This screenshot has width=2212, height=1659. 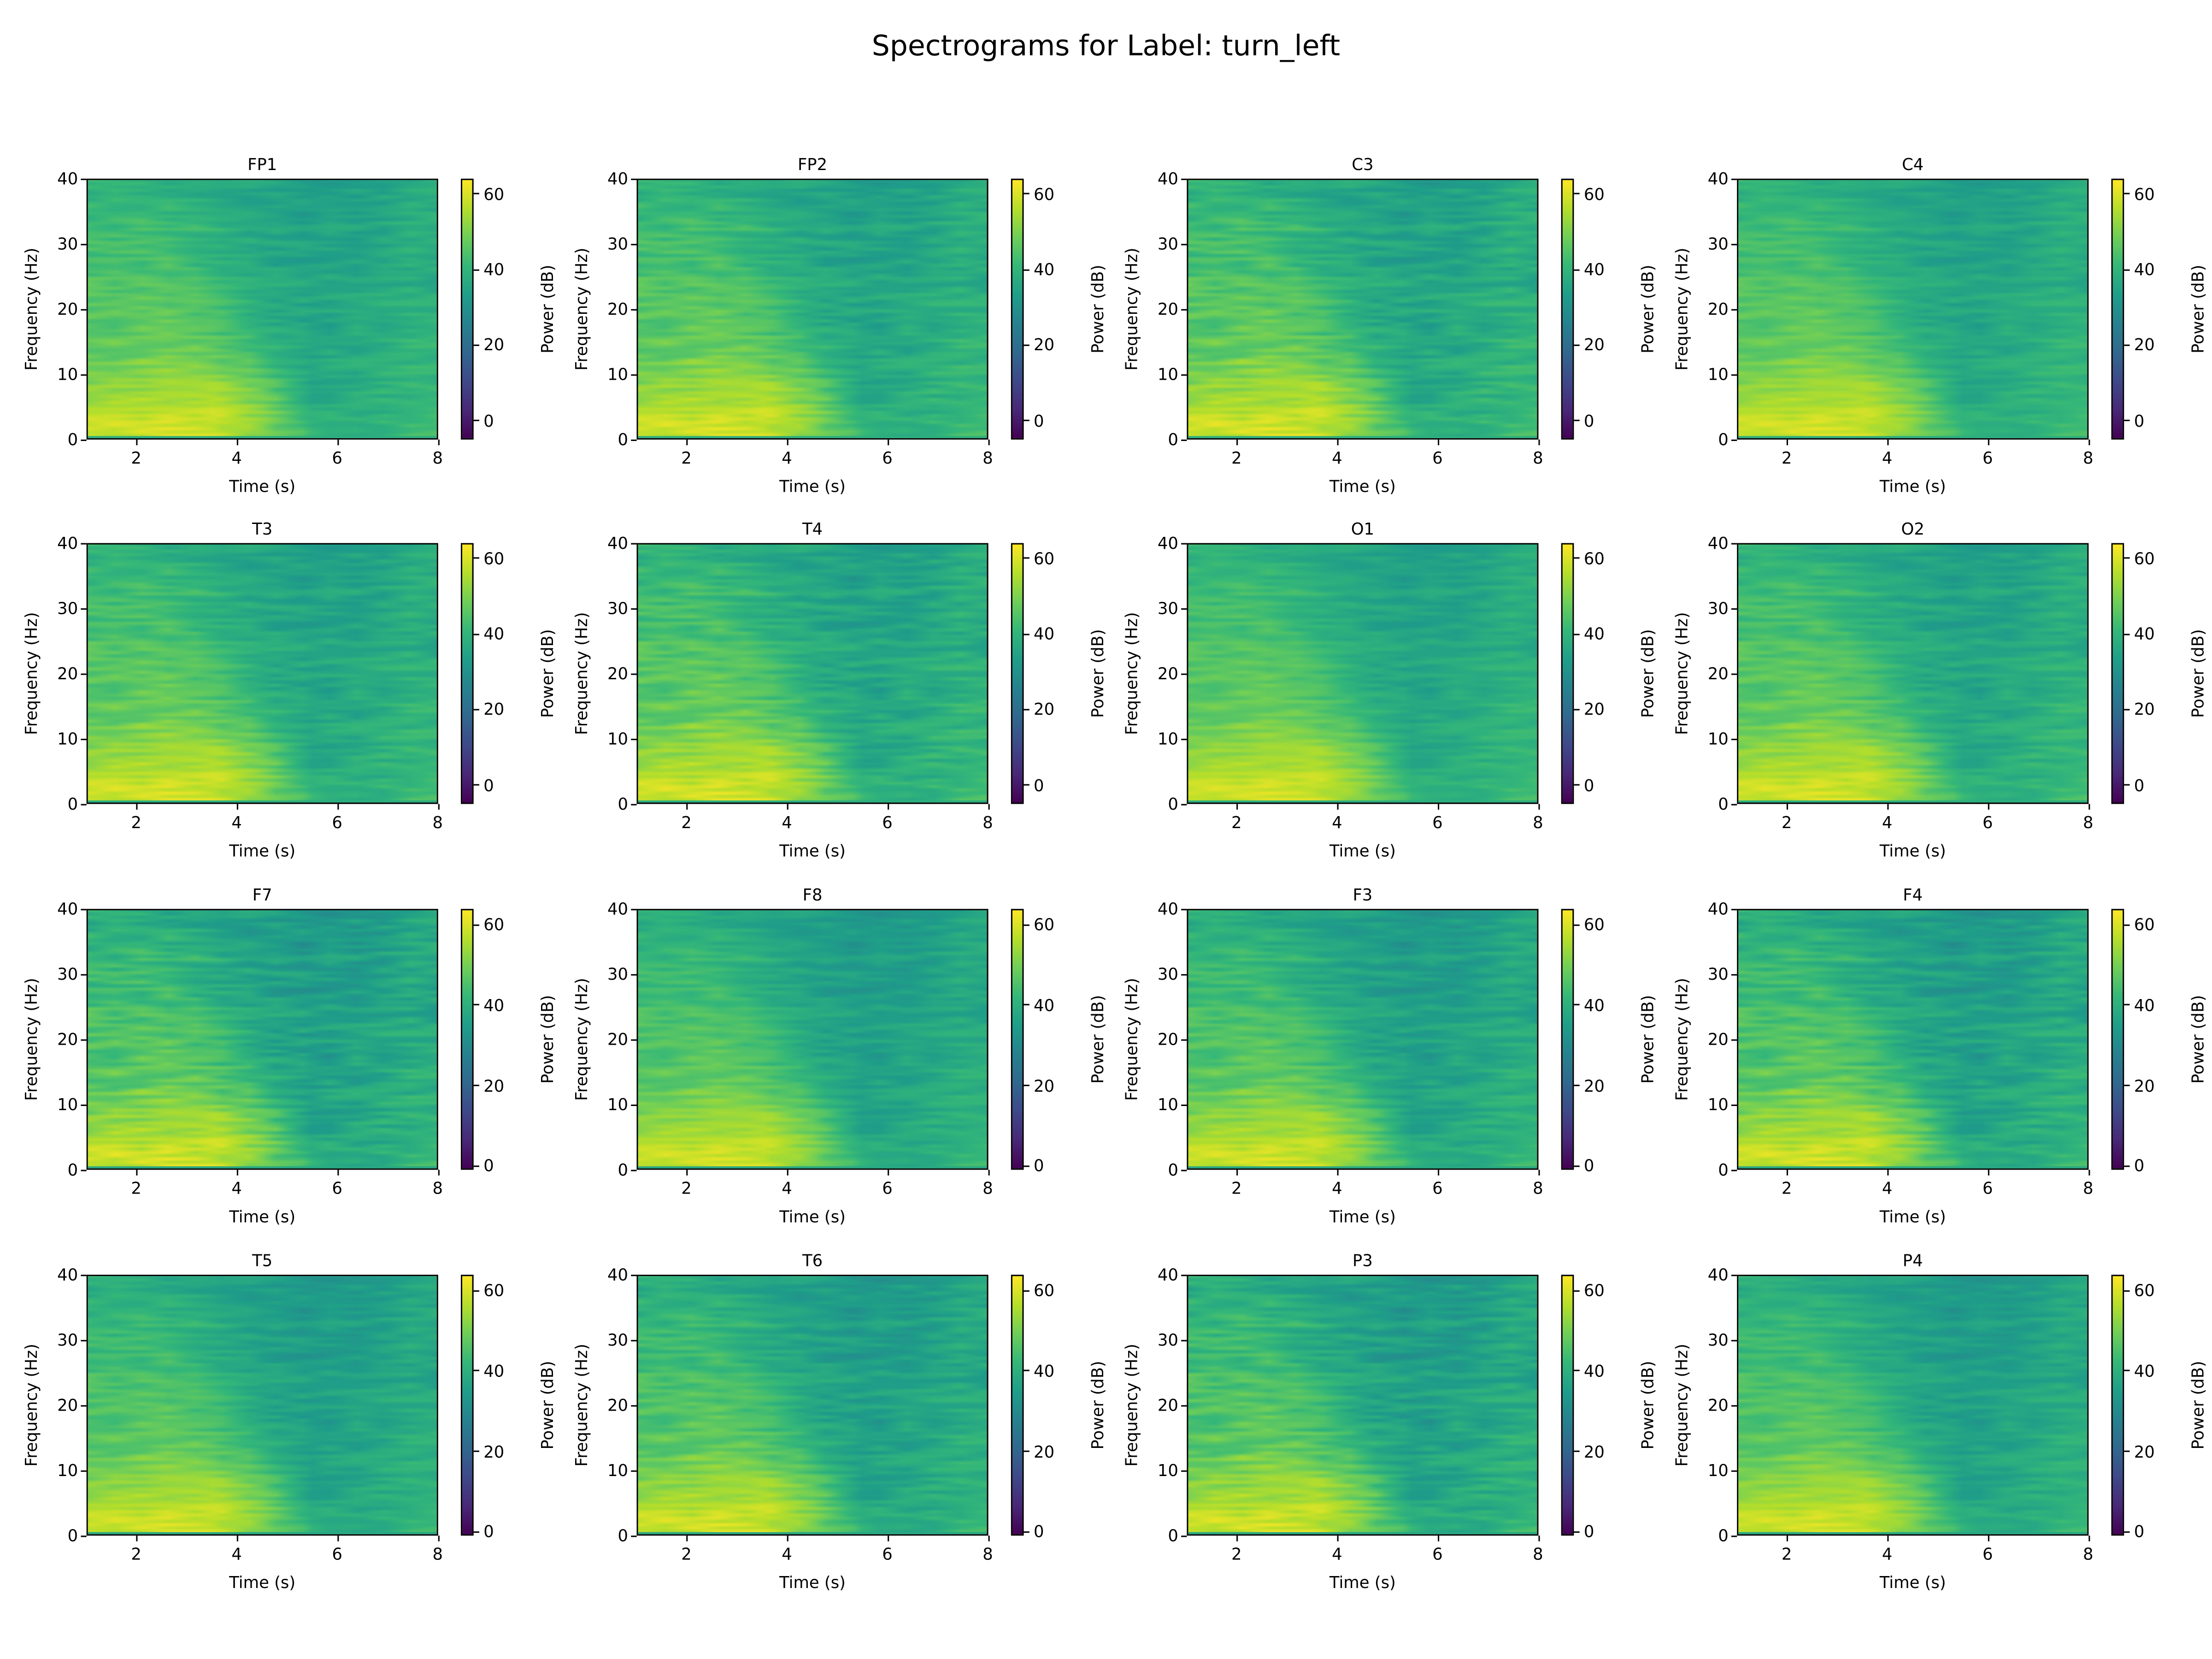 I want to click on panel-title: C3, so click(x=1363, y=164).